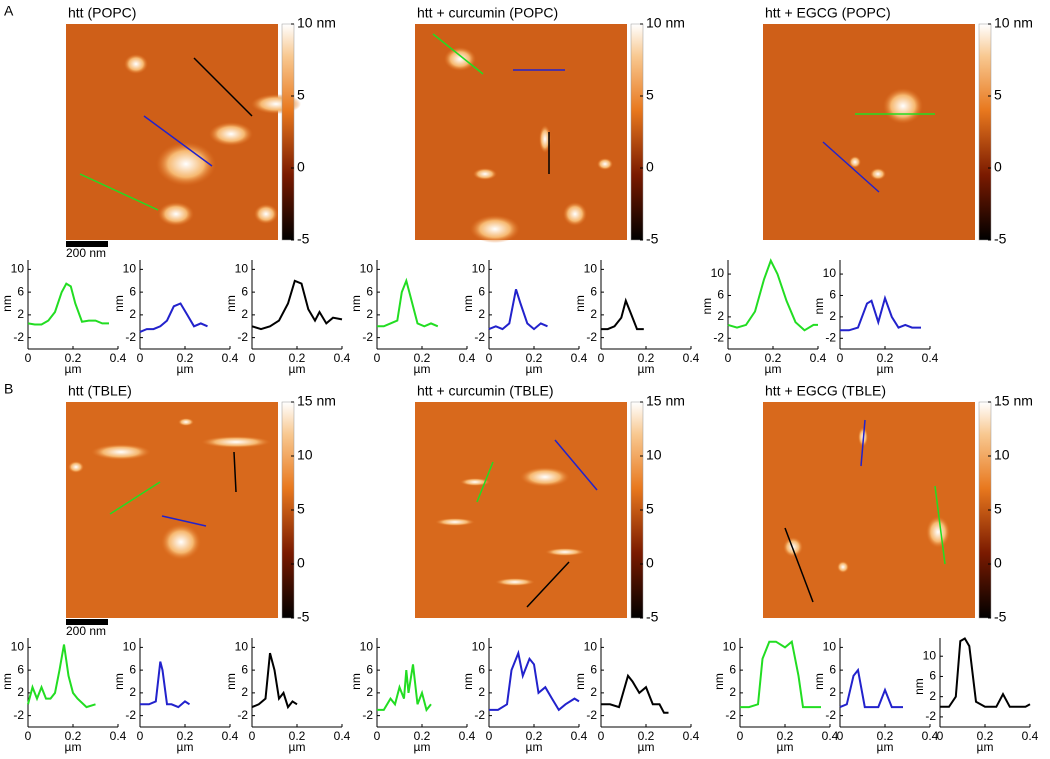 The image size is (1050, 759). Describe the element at coordinates (102, 13) in the screenshot. I see `image-title: htt (POPC)` at that location.